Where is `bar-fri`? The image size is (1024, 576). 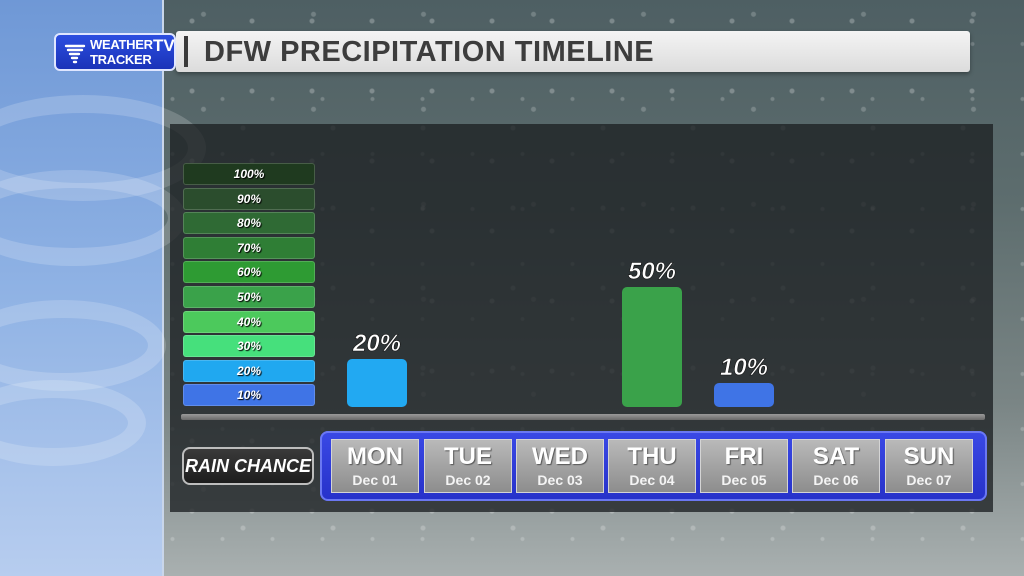
bar-fri is located at coordinates (744, 395).